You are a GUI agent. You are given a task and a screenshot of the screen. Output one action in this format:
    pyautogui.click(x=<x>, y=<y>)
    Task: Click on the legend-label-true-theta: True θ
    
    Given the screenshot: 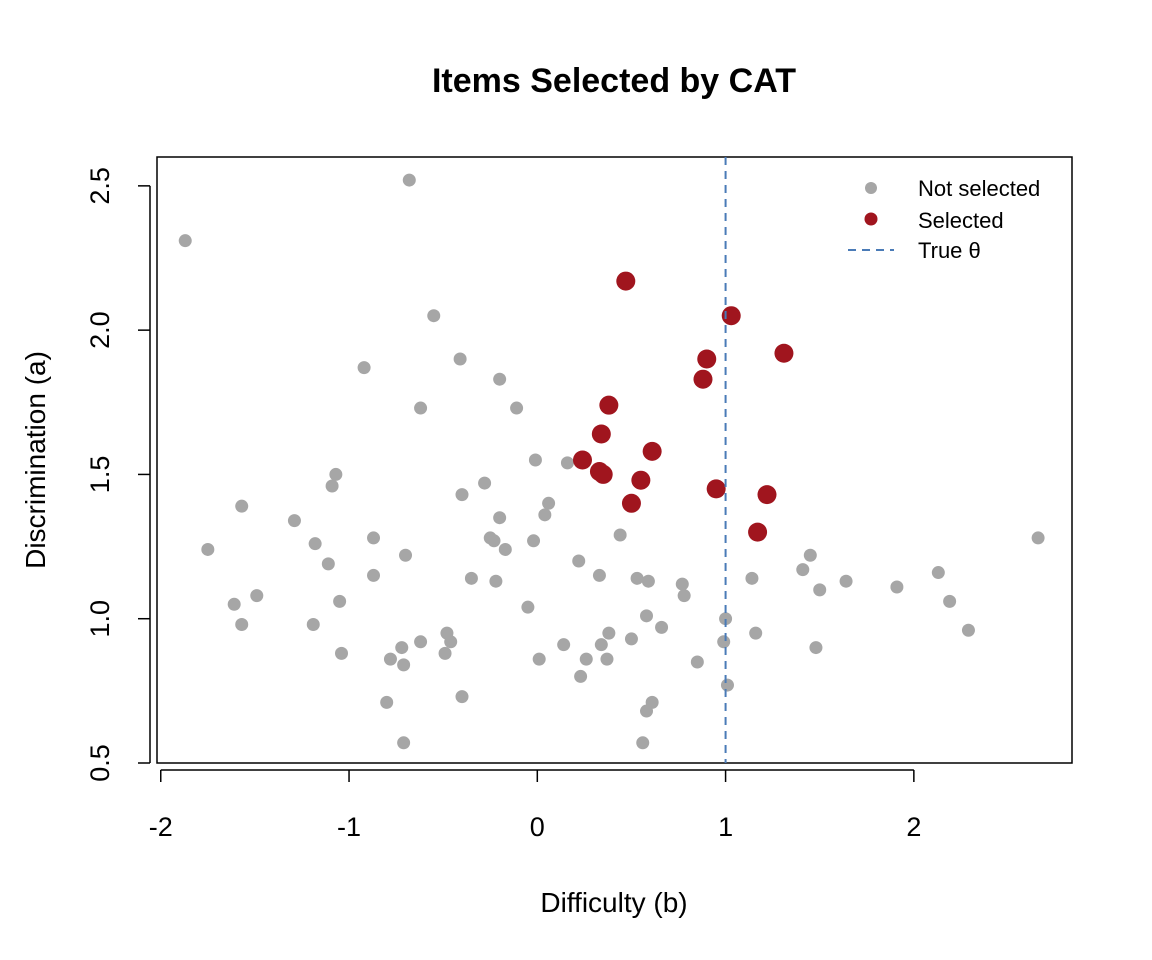 What is the action you would take?
    pyautogui.click(x=949, y=250)
    